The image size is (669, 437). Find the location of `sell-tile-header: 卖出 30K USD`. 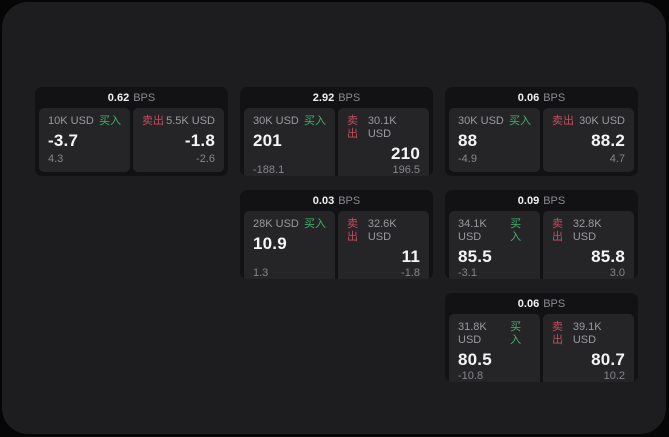

sell-tile-header: 卖出 30K USD is located at coordinates (588, 121).